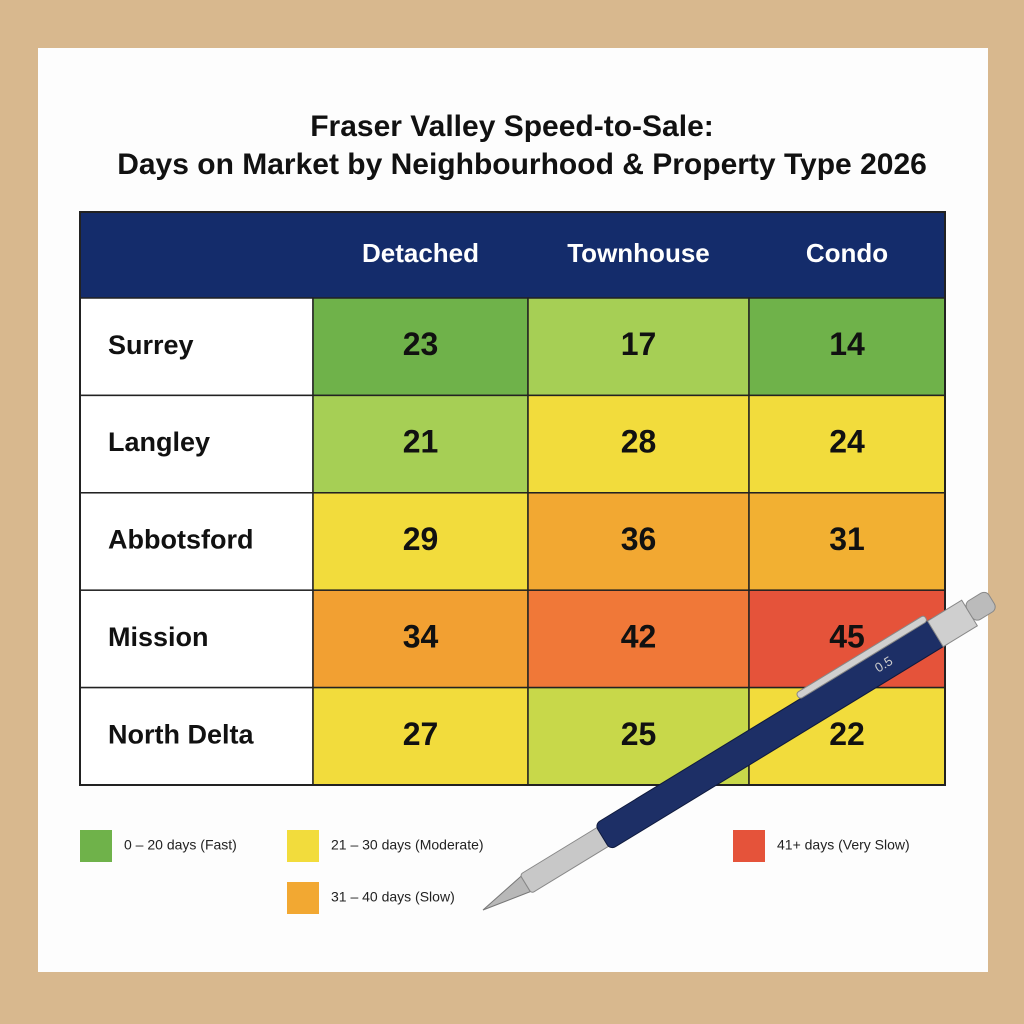 The image size is (1024, 1024). I want to click on row-label: Langley, so click(159, 442).